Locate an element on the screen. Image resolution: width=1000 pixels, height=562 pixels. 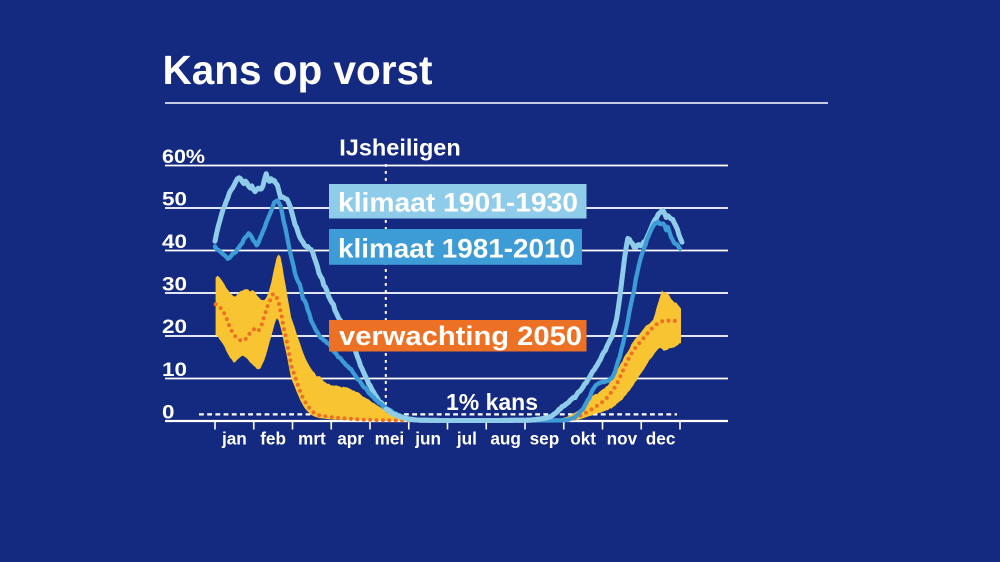
svg-text: feb is located at coordinates (273, 439).